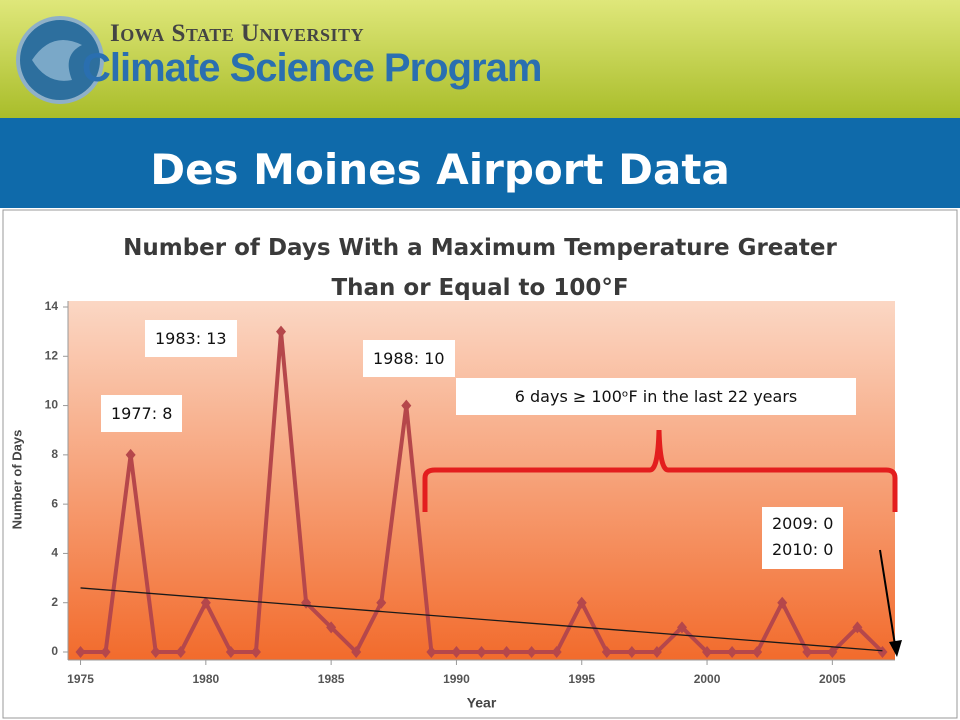 This screenshot has width=960, height=720. What do you see at coordinates (142, 413) in the screenshot?
I see `annotation: 1977: 8` at bounding box center [142, 413].